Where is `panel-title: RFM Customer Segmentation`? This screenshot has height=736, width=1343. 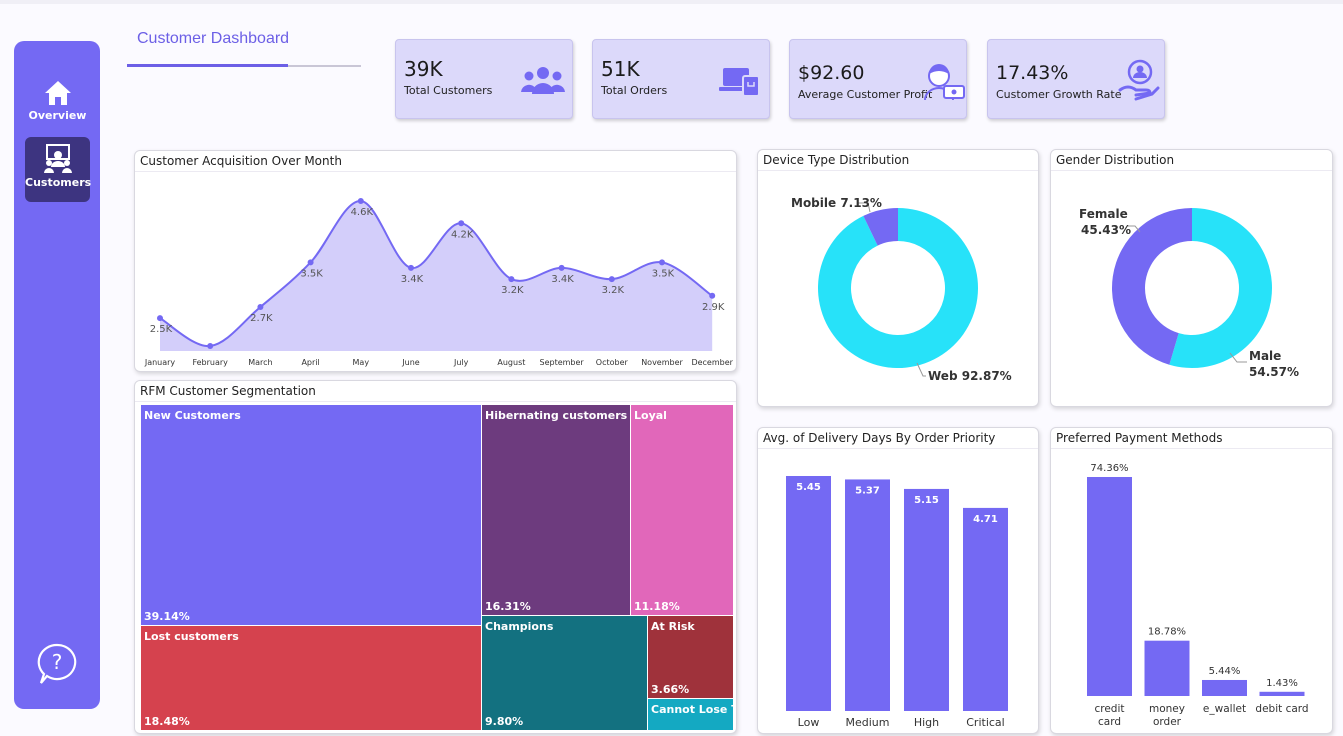 panel-title: RFM Customer Segmentation is located at coordinates (228, 391).